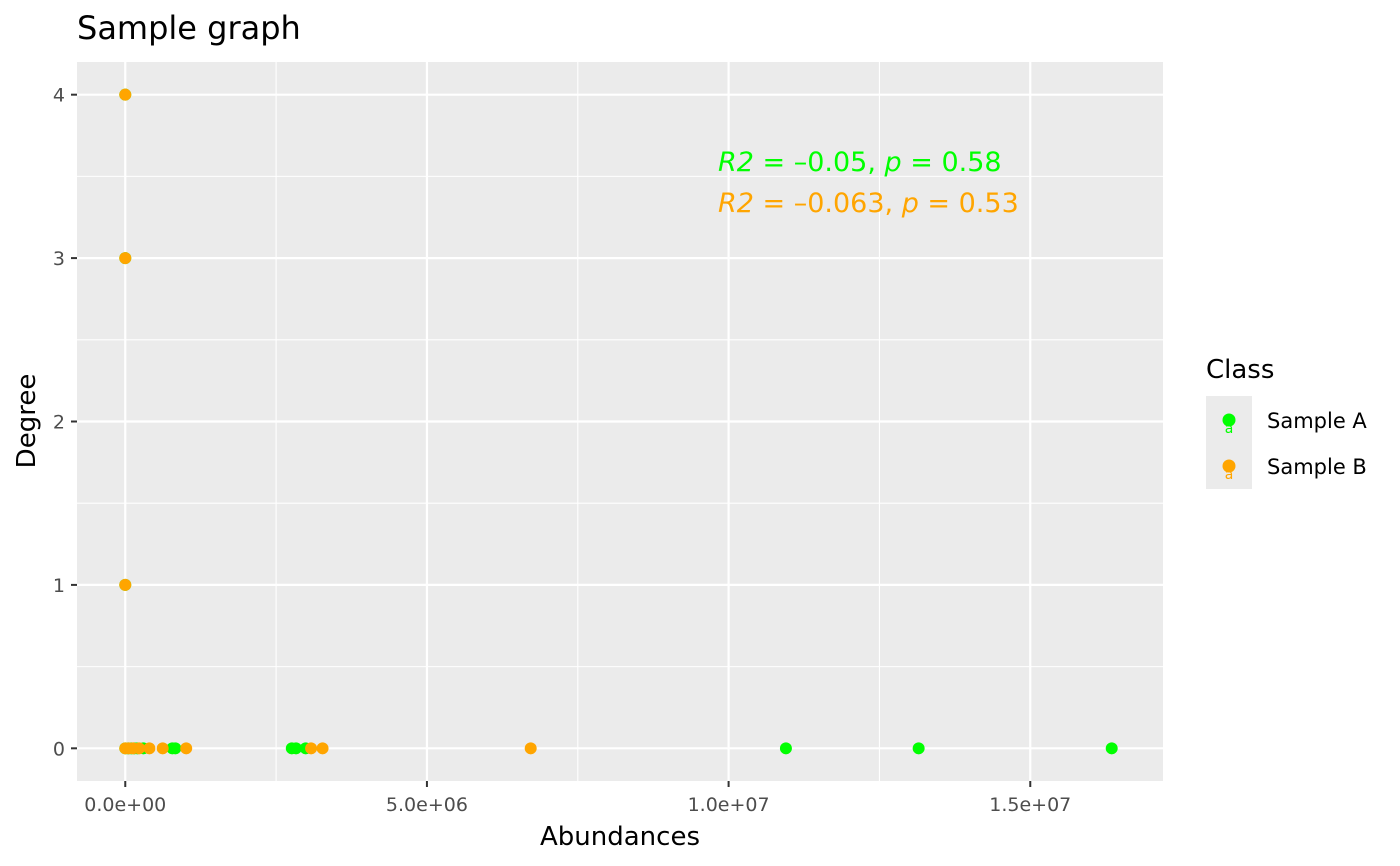 The image size is (1400, 866). Describe the element at coordinates (1240, 370) in the screenshot. I see `legend-title: Class` at that location.